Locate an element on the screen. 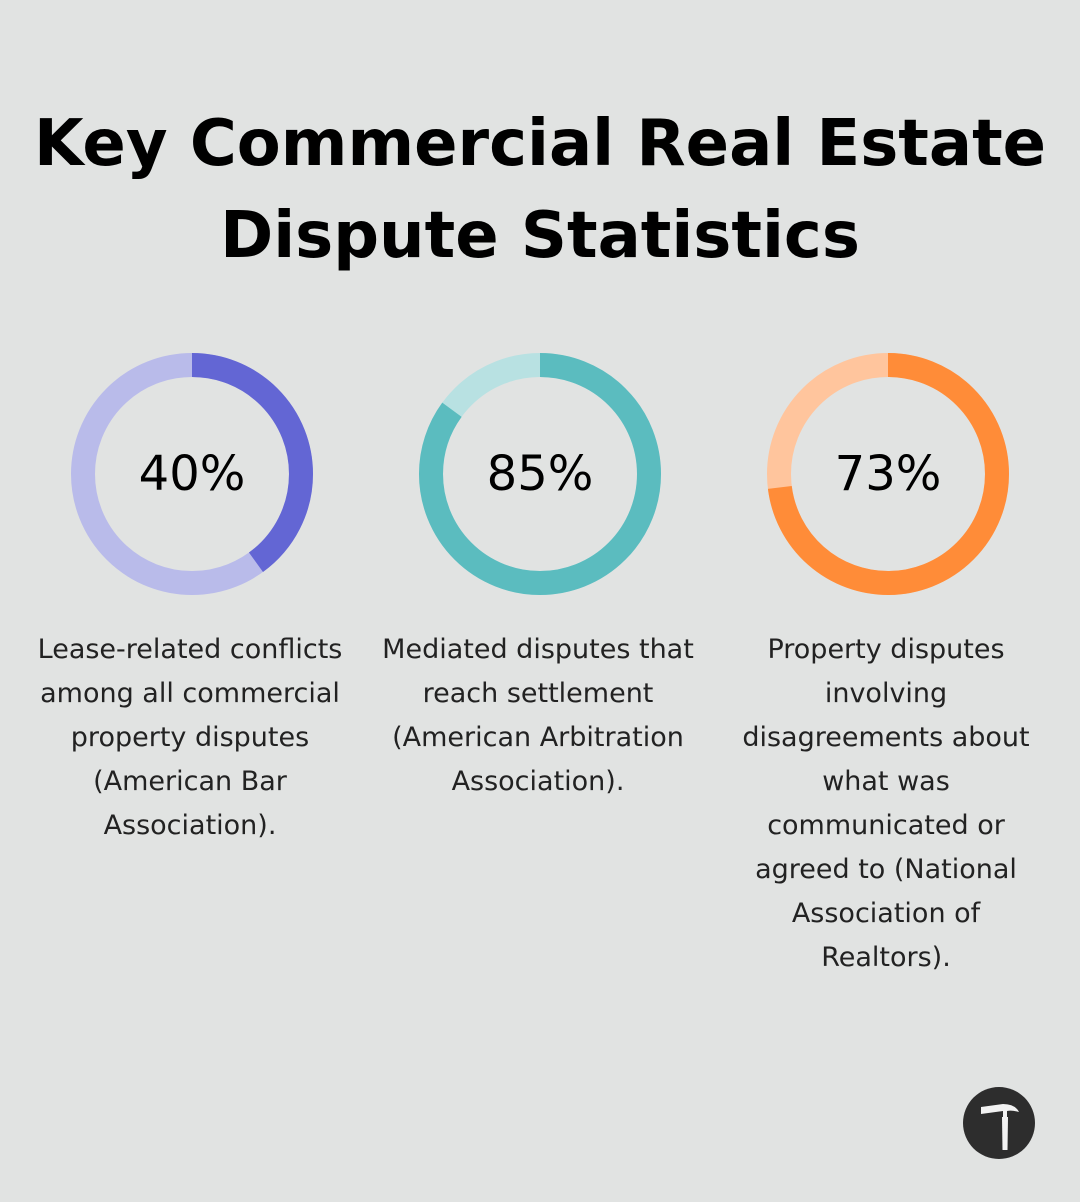 This screenshot has height=1202, width=1080. donut-chart: 73% is located at coordinates (888, 474).